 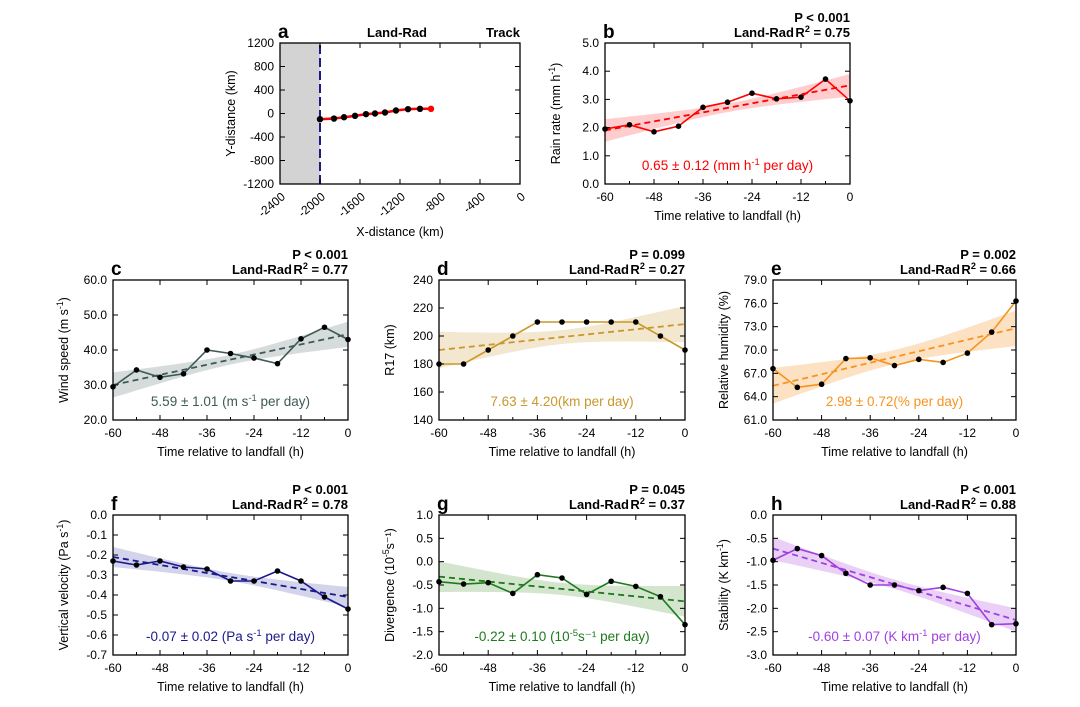 What do you see at coordinates (320, 489) in the screenshot?
I see `p-value: P < 0.001` at bounding box center [320, 489].